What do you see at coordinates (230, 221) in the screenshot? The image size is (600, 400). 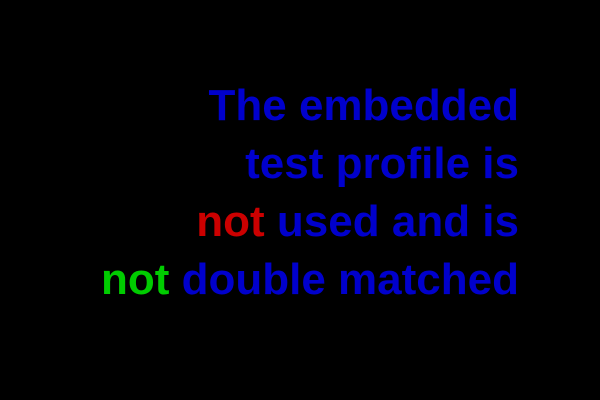 I see `not-word-red: not` at bounding box center [230, 221].